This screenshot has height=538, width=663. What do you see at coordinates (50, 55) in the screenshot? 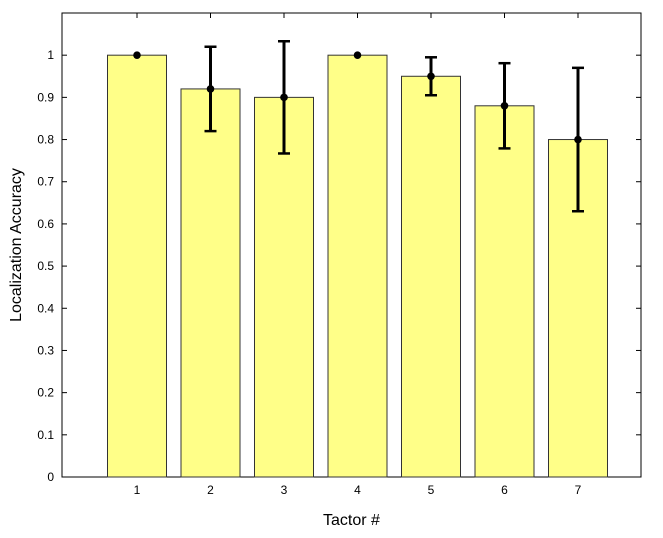
I see `y-tick-label: 1` at bounding box center [50, 55].